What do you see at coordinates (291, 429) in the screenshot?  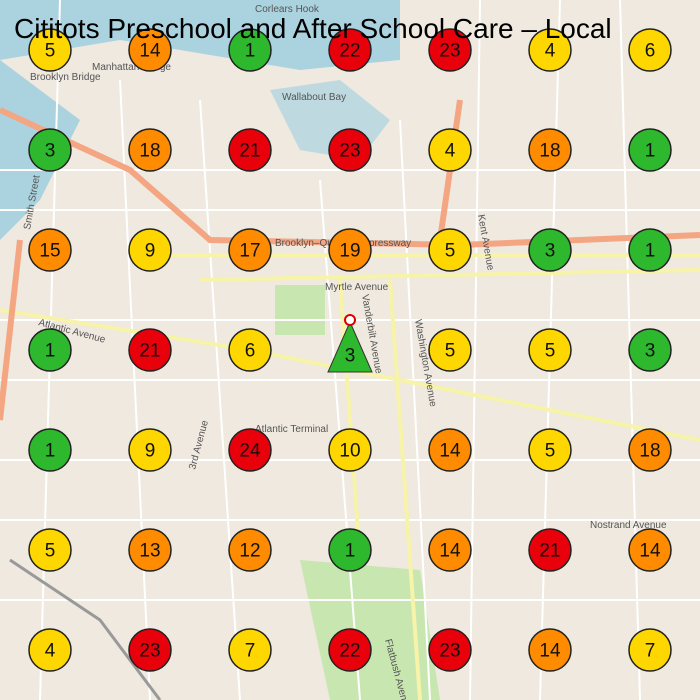 I see `map-label: Atlantic Terminal` at bounding box center [291, 429].